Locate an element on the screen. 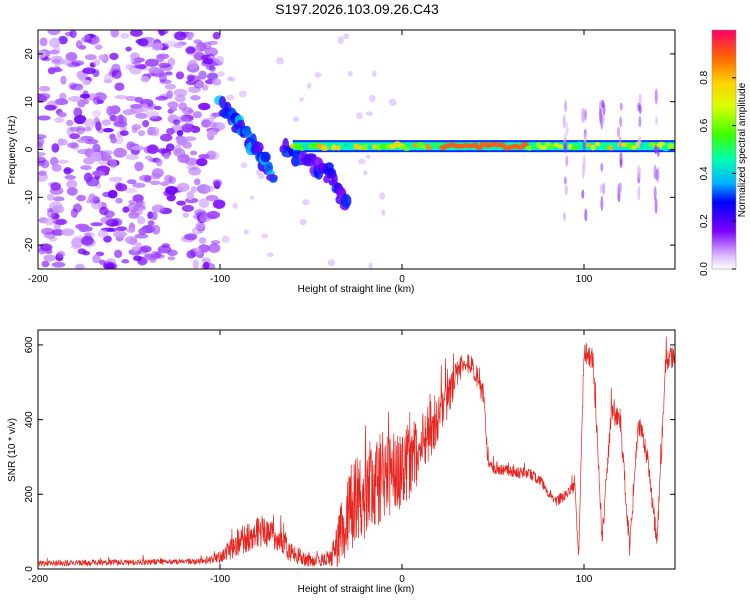 This screenshot has width=750, height=600. spectrogram-xtick-label: 0 is located at coordinates (402, 279).